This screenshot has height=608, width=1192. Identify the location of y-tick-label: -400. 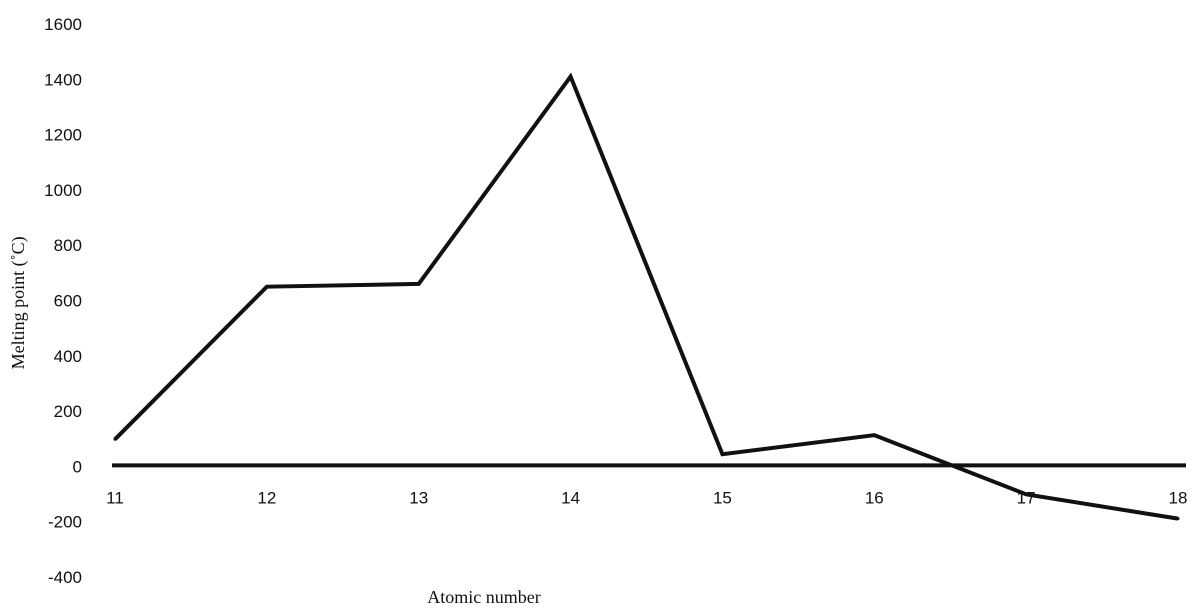
(65, 577).